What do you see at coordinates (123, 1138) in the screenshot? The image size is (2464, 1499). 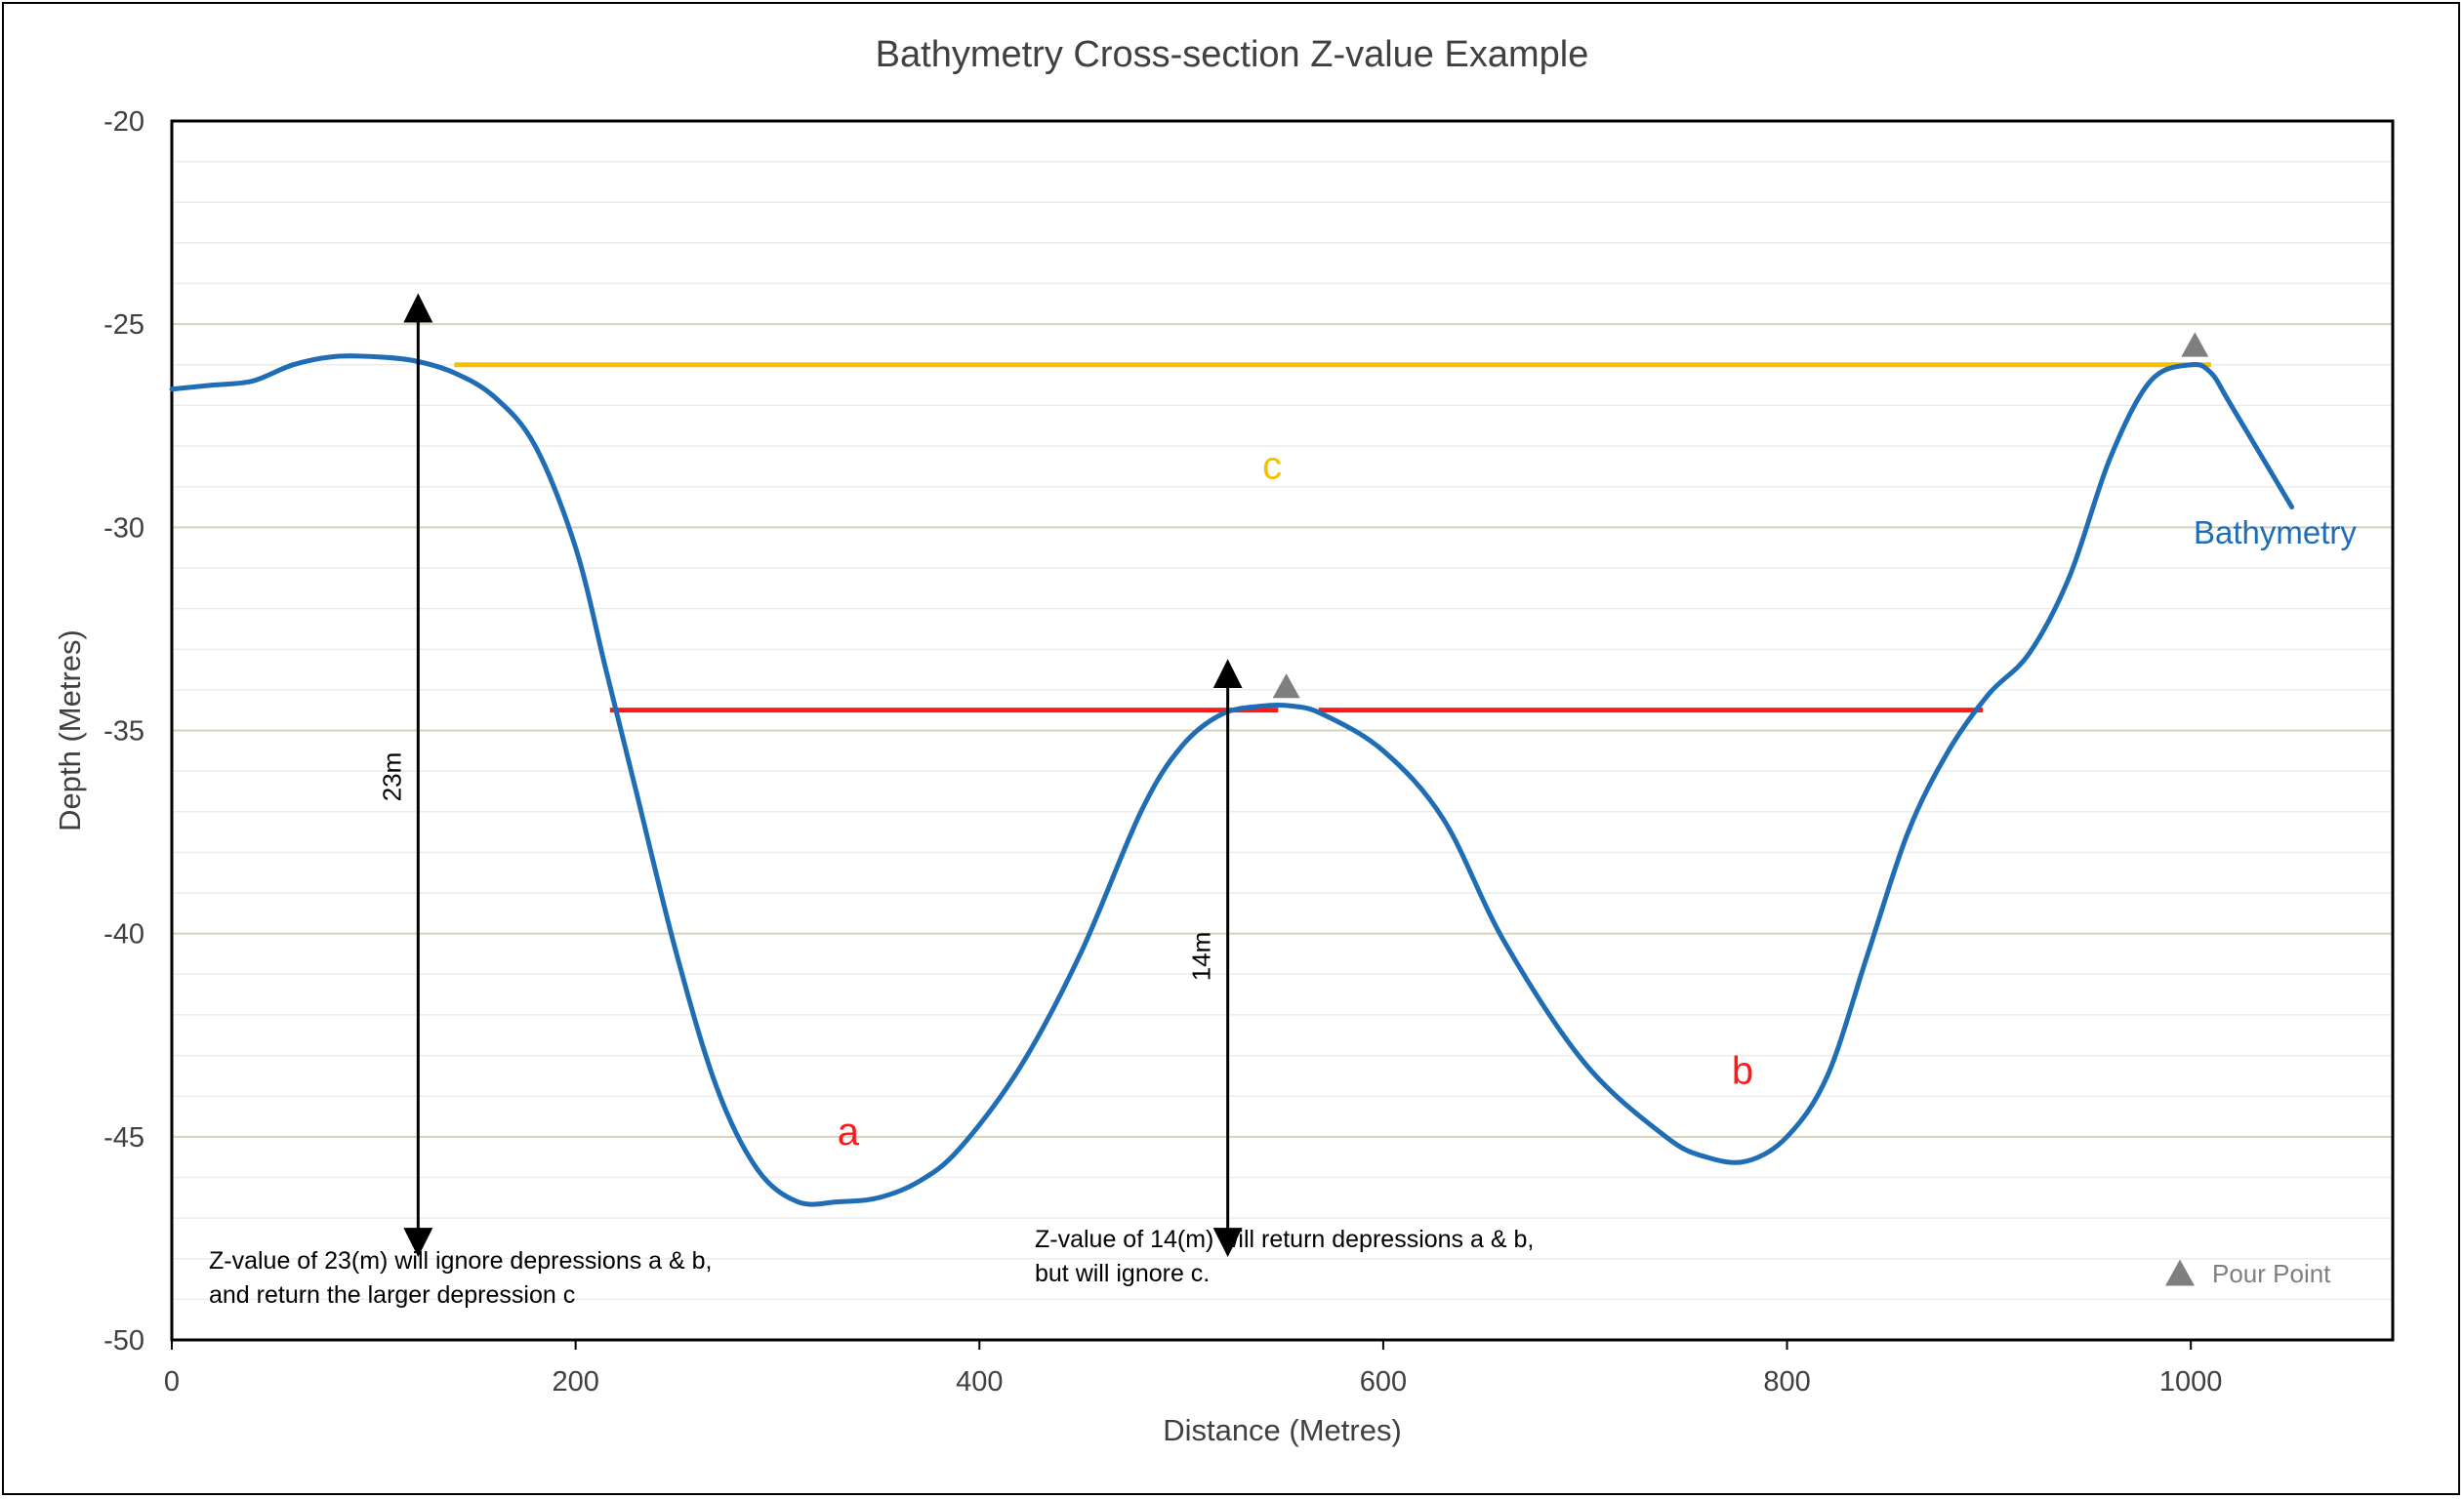 I see `y-tick-label: -45` at bounding box center [123, 1138].